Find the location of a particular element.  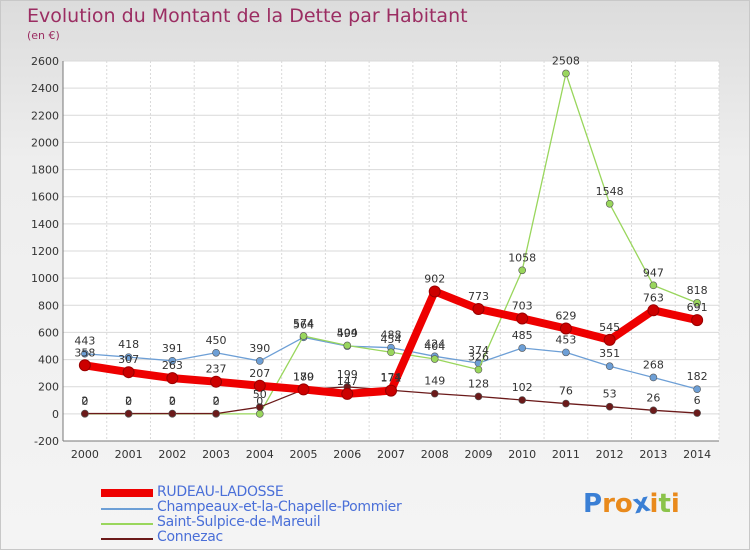

y-tick-label: 1200 is located at coordinates (45, 251).